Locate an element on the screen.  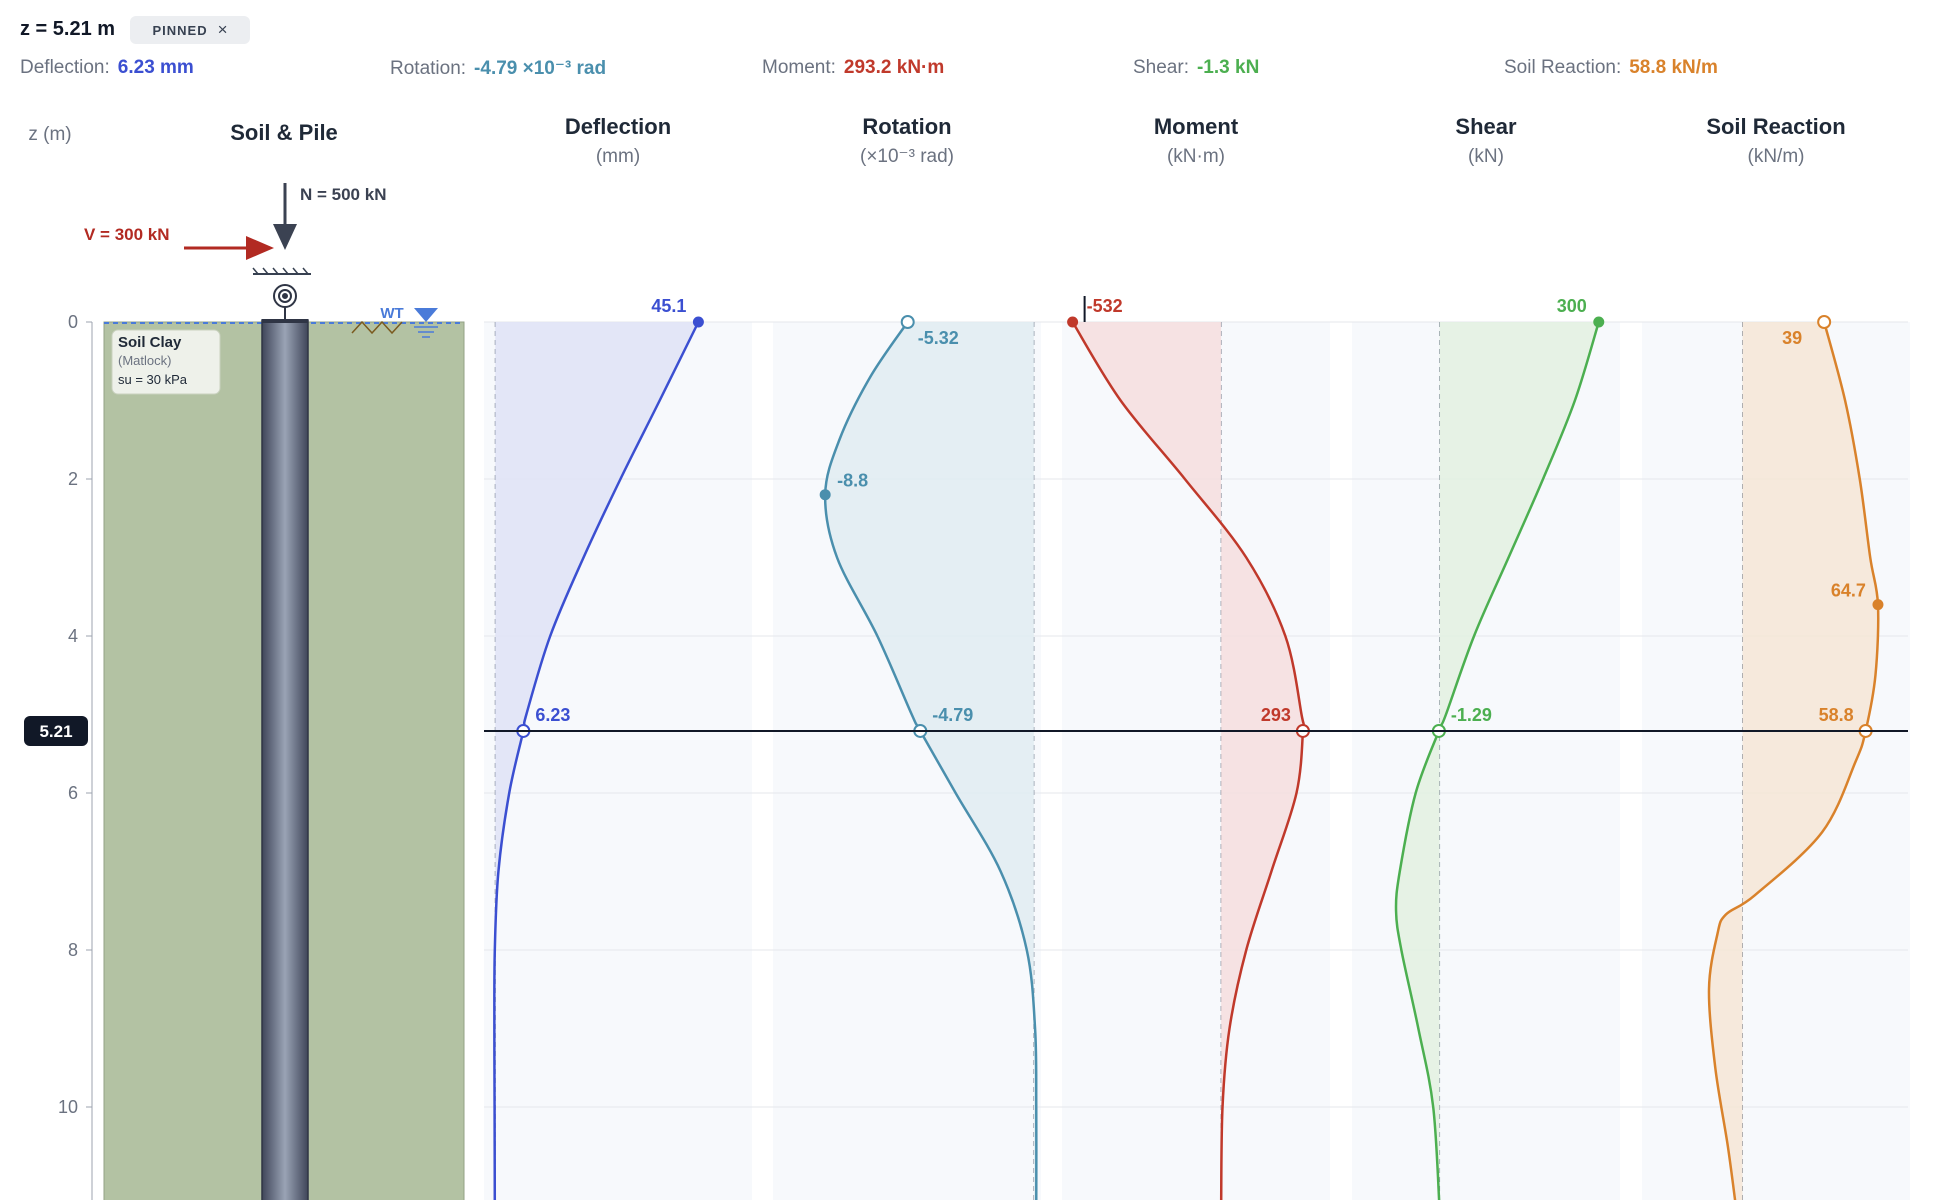
cursor-depth-badge is located at coordinates (56, 730).